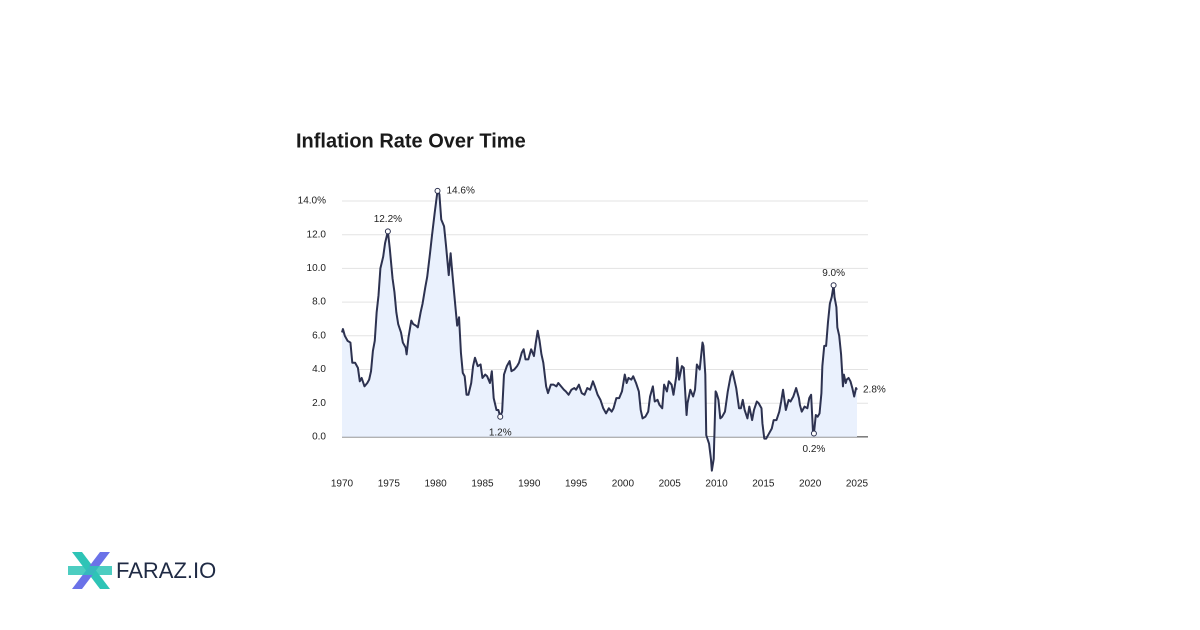 Image resolution: width=1200 pixels, height=630 pixels. I want to click on x-tick-label: 1985, so click(482, 484).